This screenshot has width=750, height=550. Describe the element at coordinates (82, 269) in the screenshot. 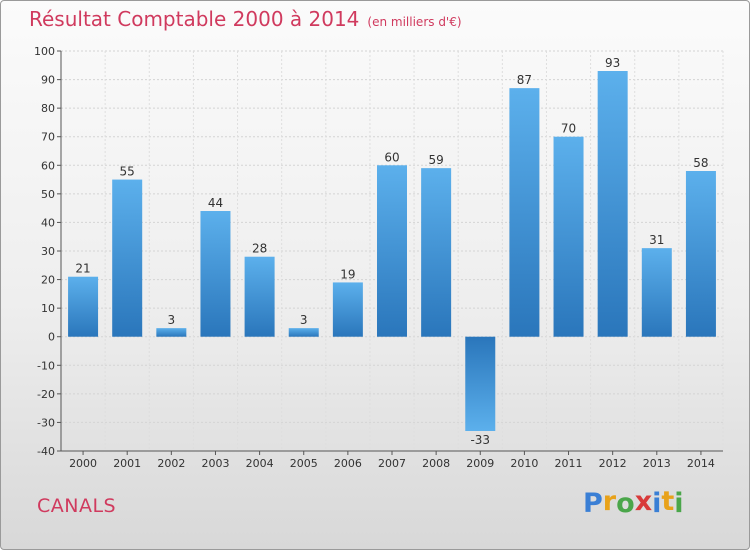

I see `data-label: 21` at that location.